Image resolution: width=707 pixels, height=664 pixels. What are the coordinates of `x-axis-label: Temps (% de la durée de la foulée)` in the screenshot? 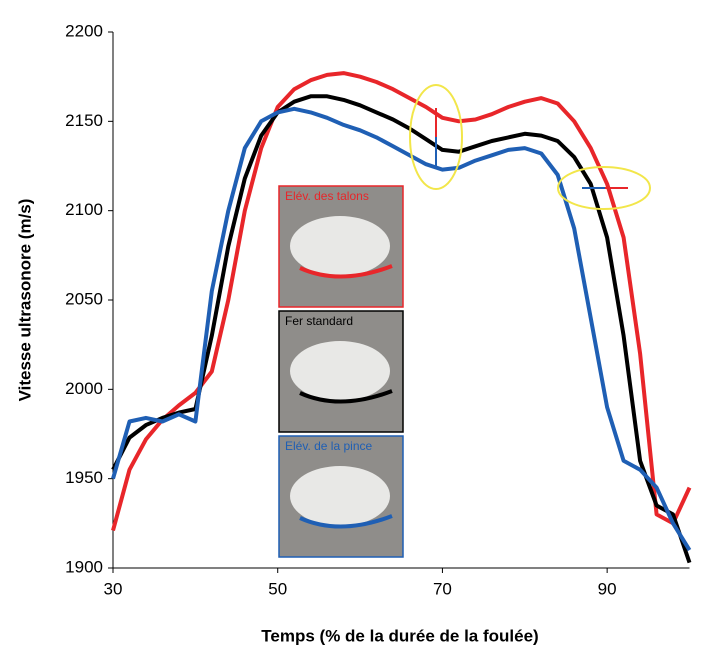 It's located at (399, 635).